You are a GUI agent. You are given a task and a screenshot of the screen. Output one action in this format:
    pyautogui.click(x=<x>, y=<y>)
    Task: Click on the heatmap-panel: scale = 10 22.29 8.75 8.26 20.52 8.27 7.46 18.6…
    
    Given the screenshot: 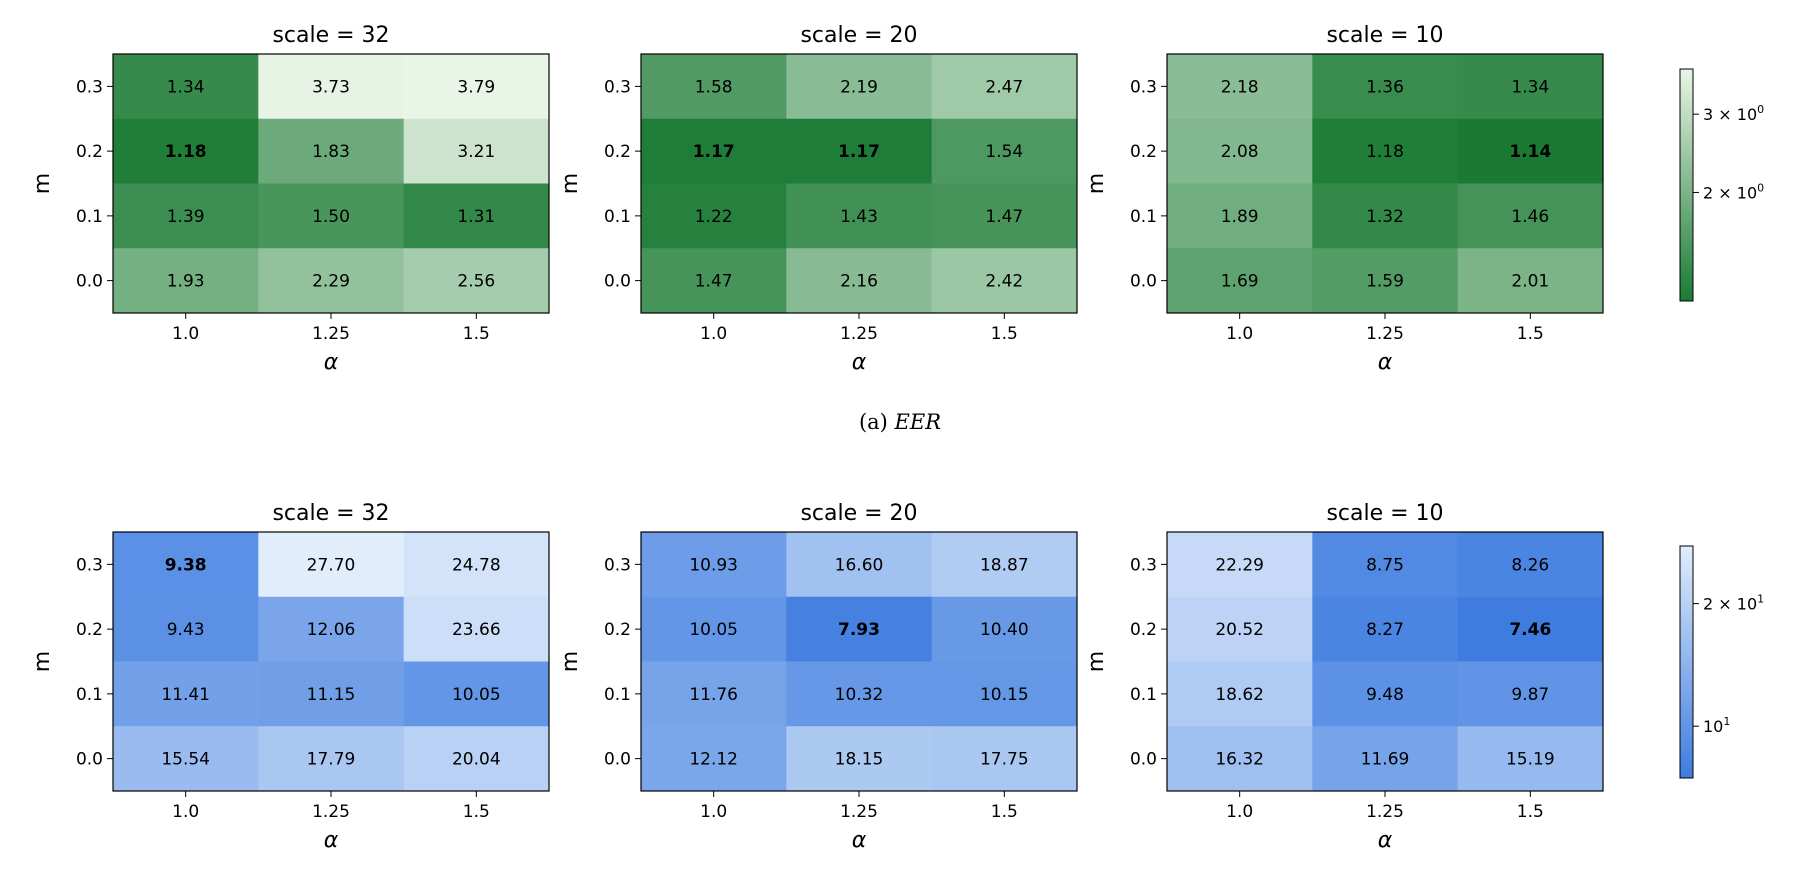 What is the action you would take?
    pyautogui.click(x=1344, y=677)
    